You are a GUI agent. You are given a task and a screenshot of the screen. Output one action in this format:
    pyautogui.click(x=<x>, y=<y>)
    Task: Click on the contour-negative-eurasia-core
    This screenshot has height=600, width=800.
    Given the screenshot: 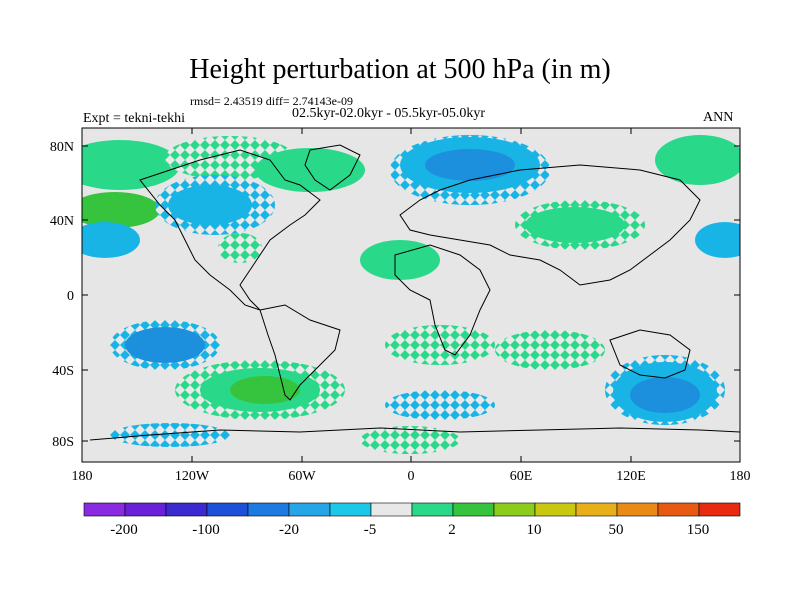 What is the action you would take?
    pyautogui.click(x=470, y=165)
    